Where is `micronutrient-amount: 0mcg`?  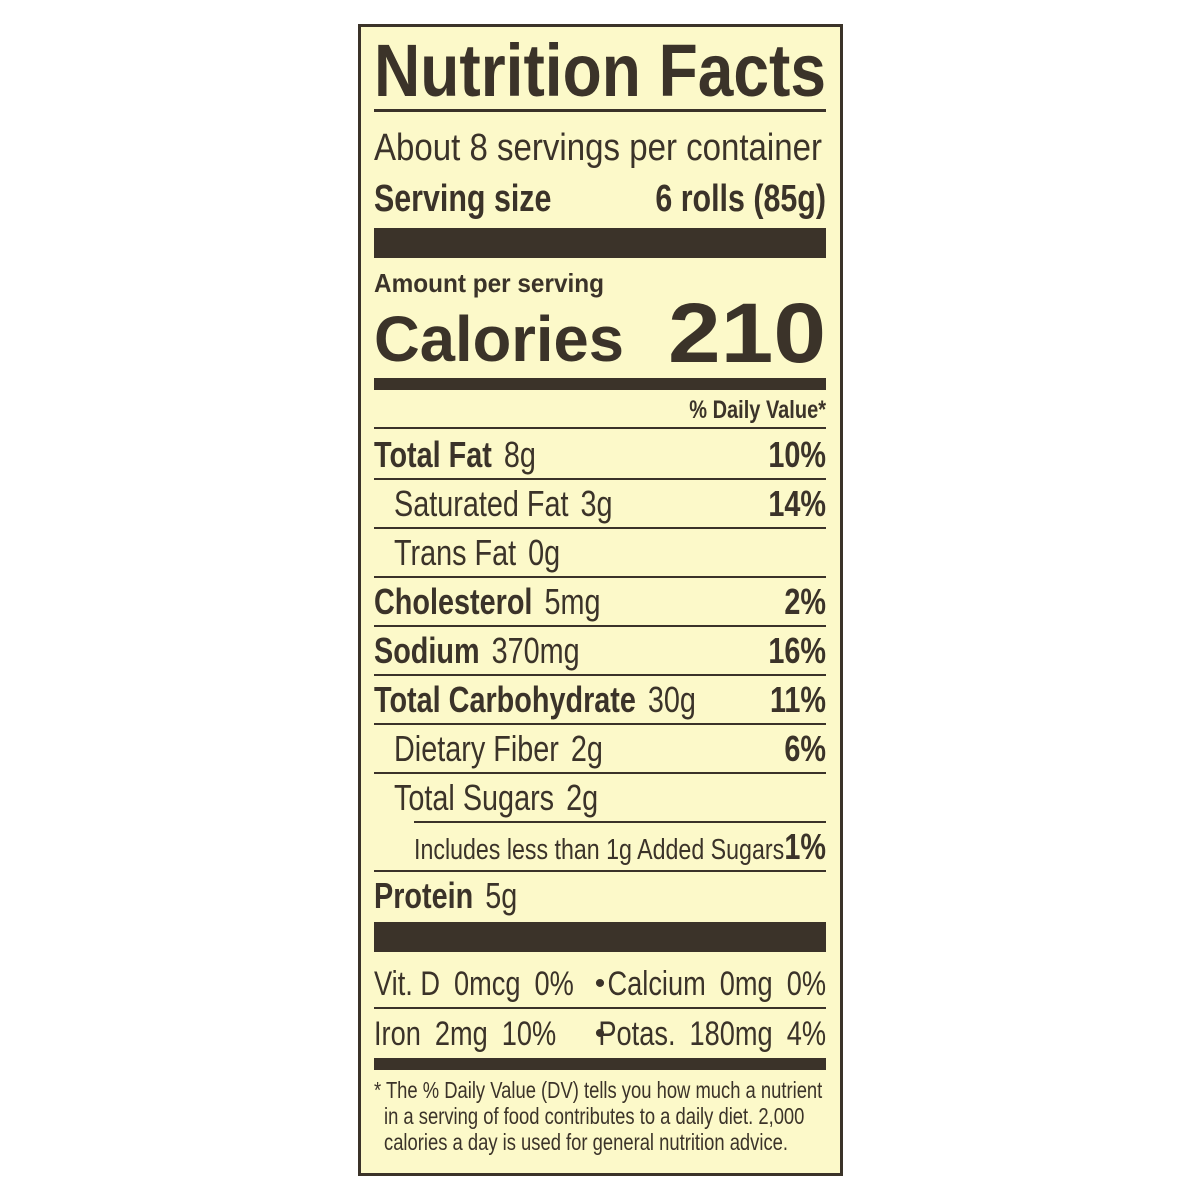 micronutrient-amount: 0mcg is located at coordinates (487, 984).